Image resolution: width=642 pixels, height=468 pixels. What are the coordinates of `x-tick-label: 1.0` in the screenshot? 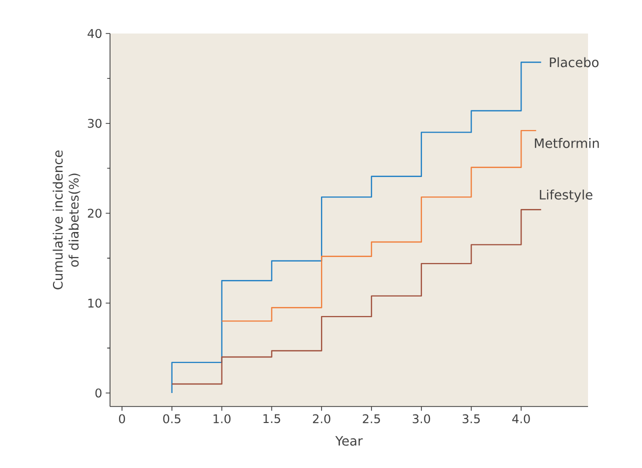 It's located at (222, 419).